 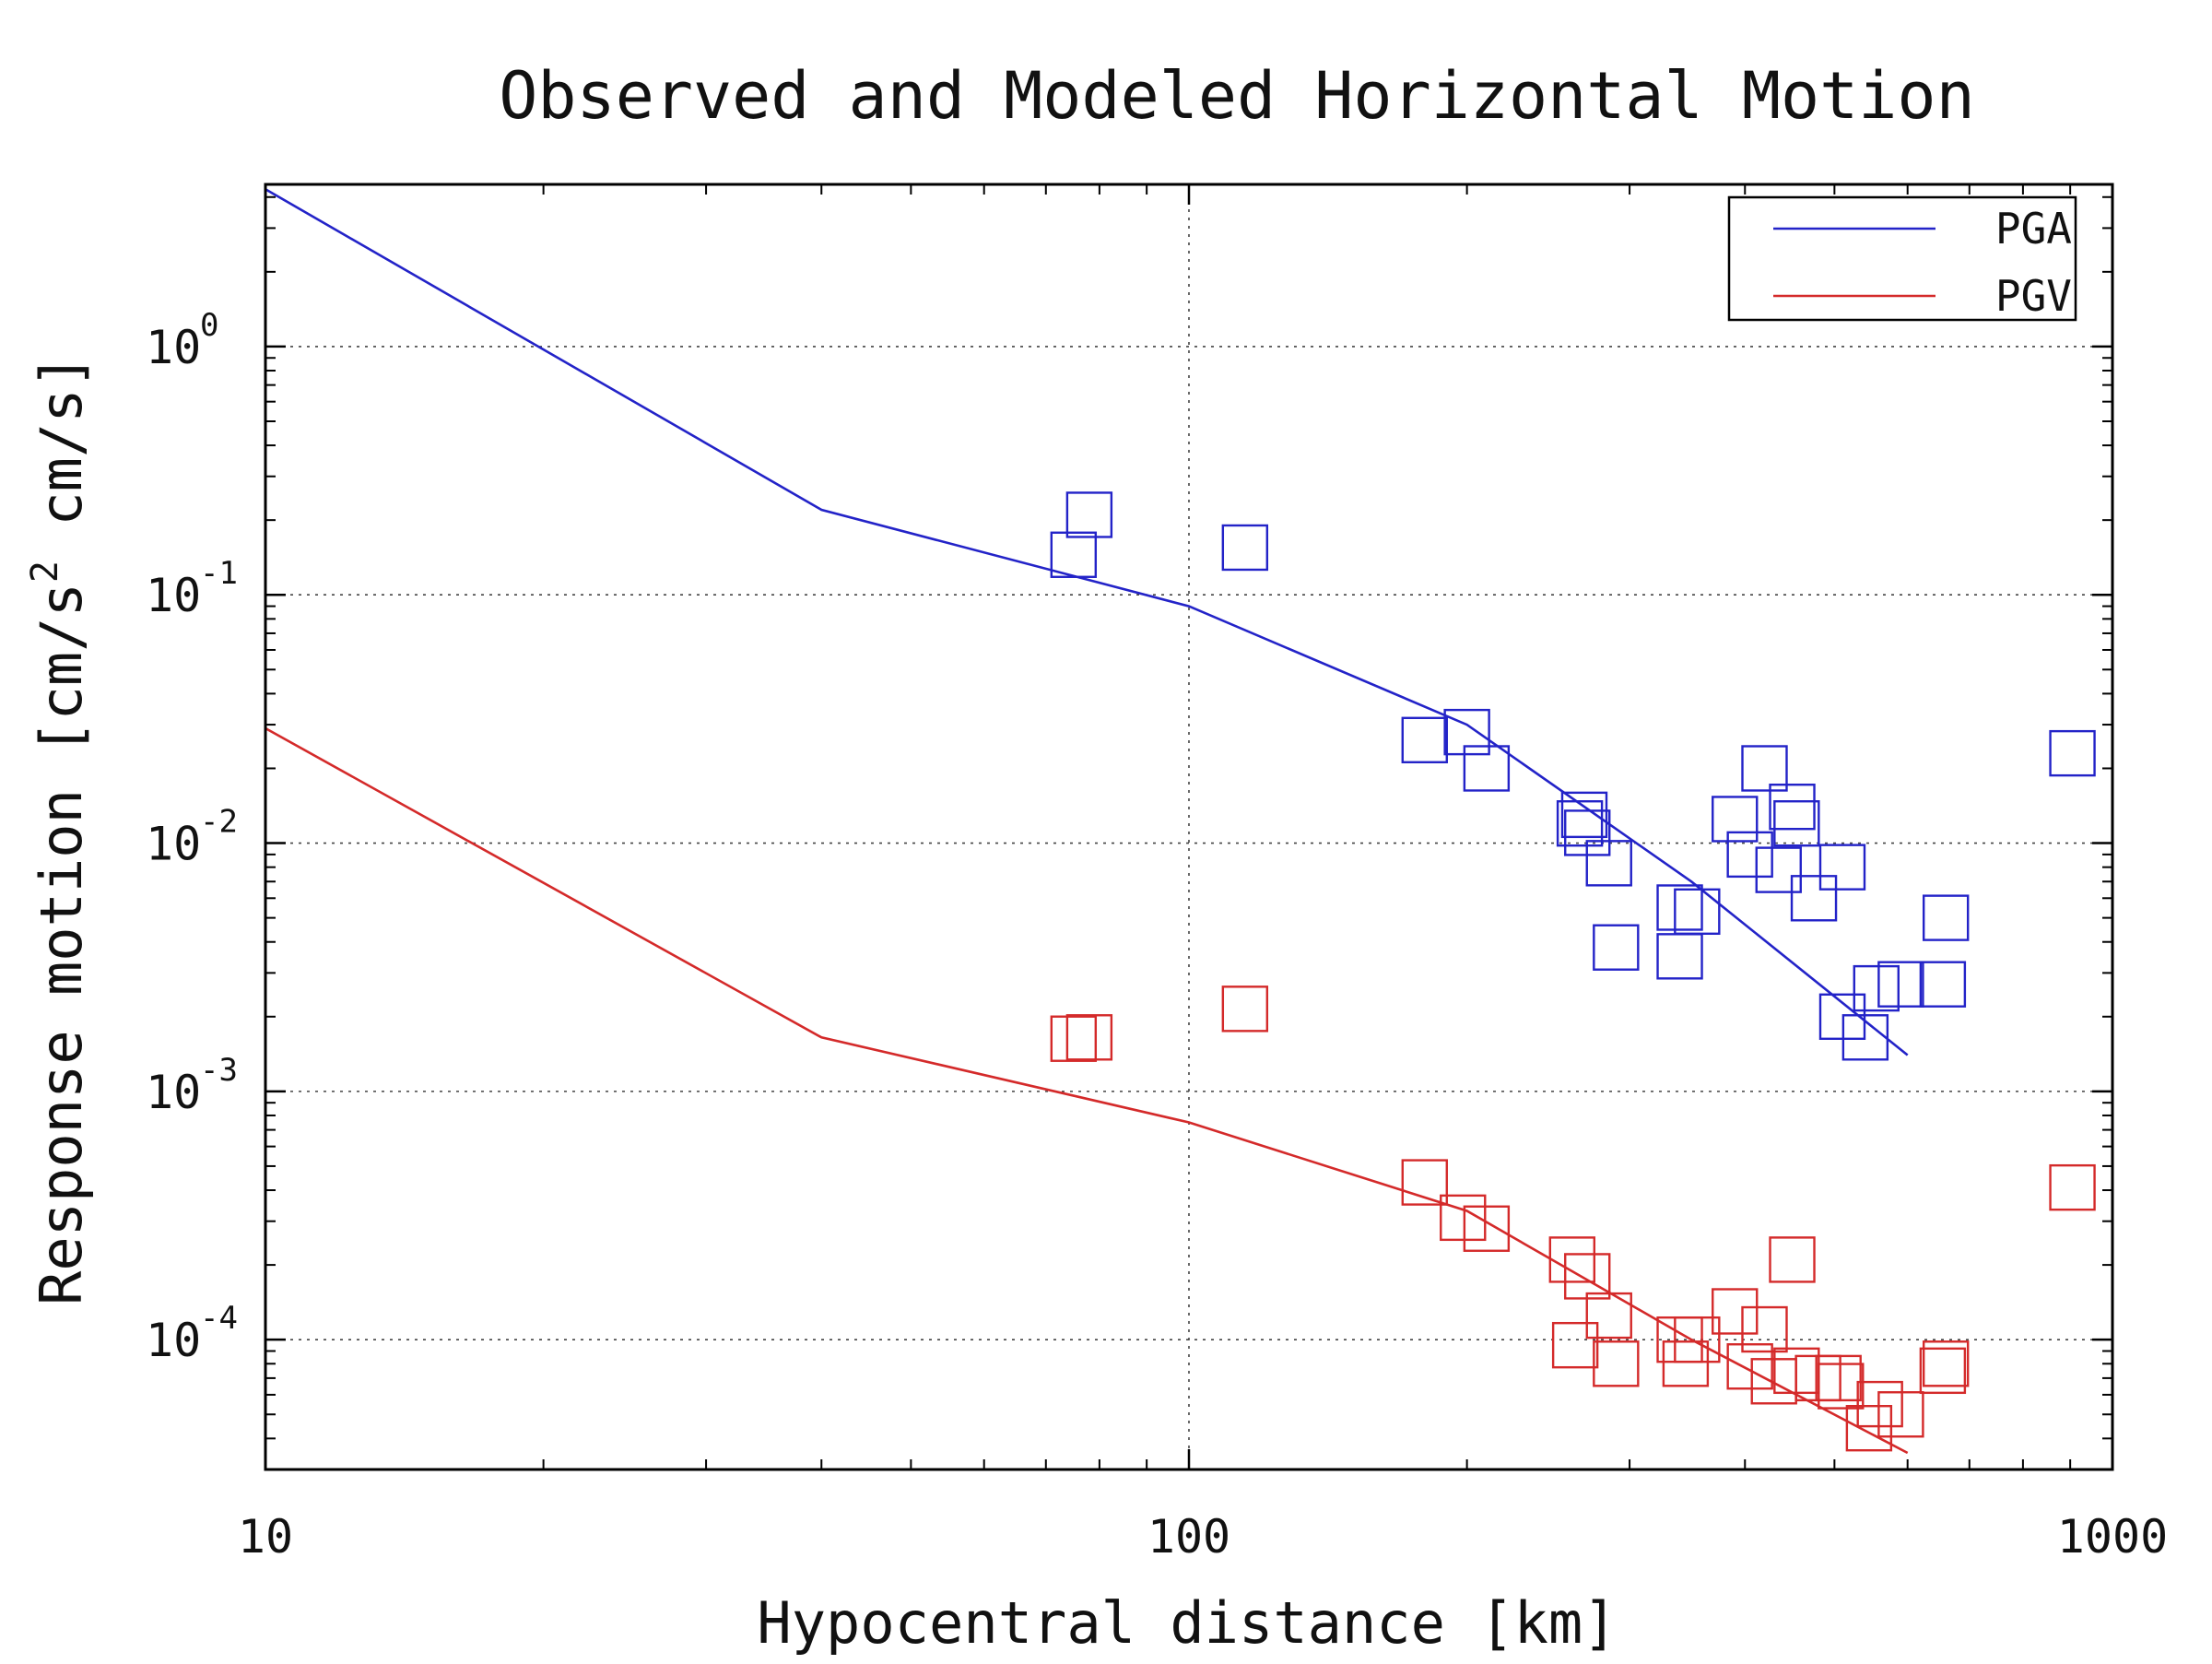 What do you see at coordinates (219, 1070) in the screenshot?
I see `y-tick-exponent: -3` at bounding box center [219, 1070].